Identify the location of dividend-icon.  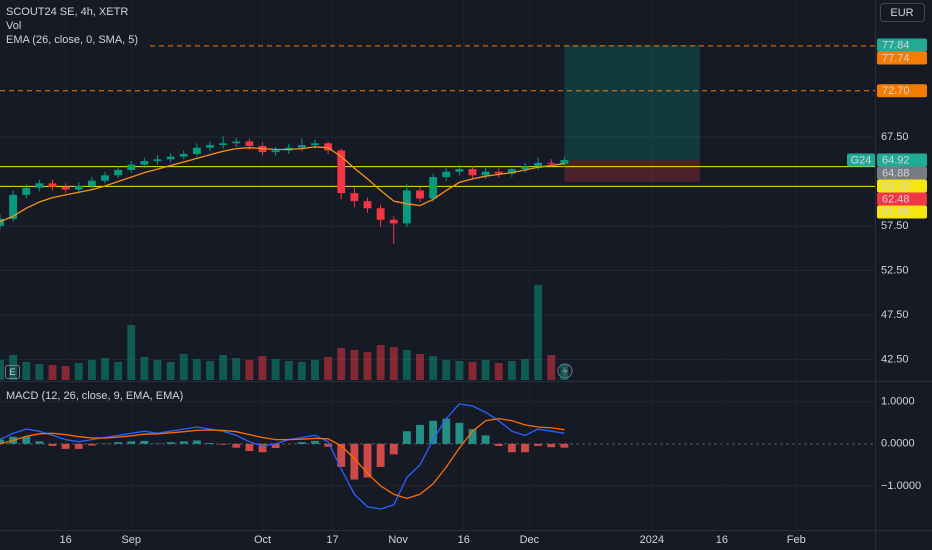
(565, 371).